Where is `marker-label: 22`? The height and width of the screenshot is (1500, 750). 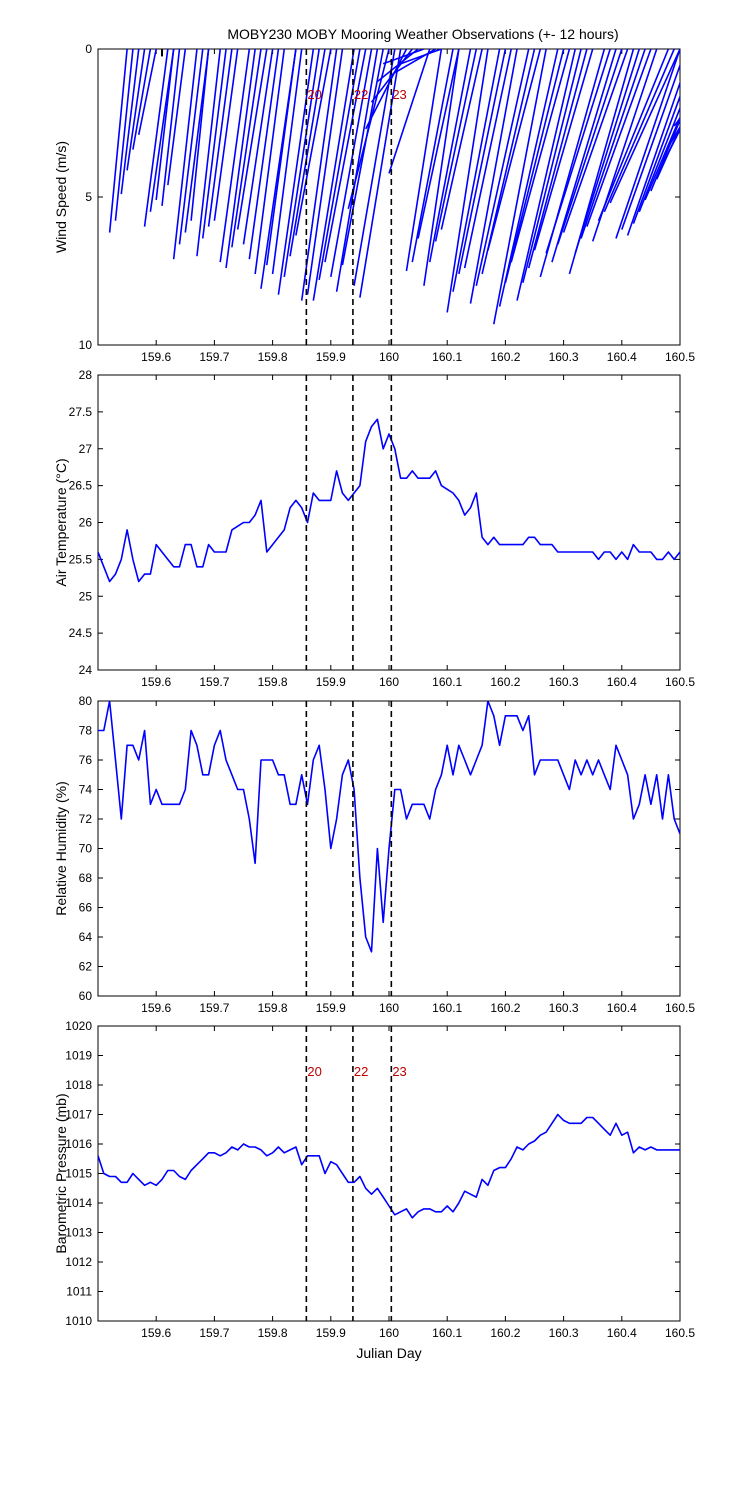 marker-label: 22 is located at coordinates (361, 94).